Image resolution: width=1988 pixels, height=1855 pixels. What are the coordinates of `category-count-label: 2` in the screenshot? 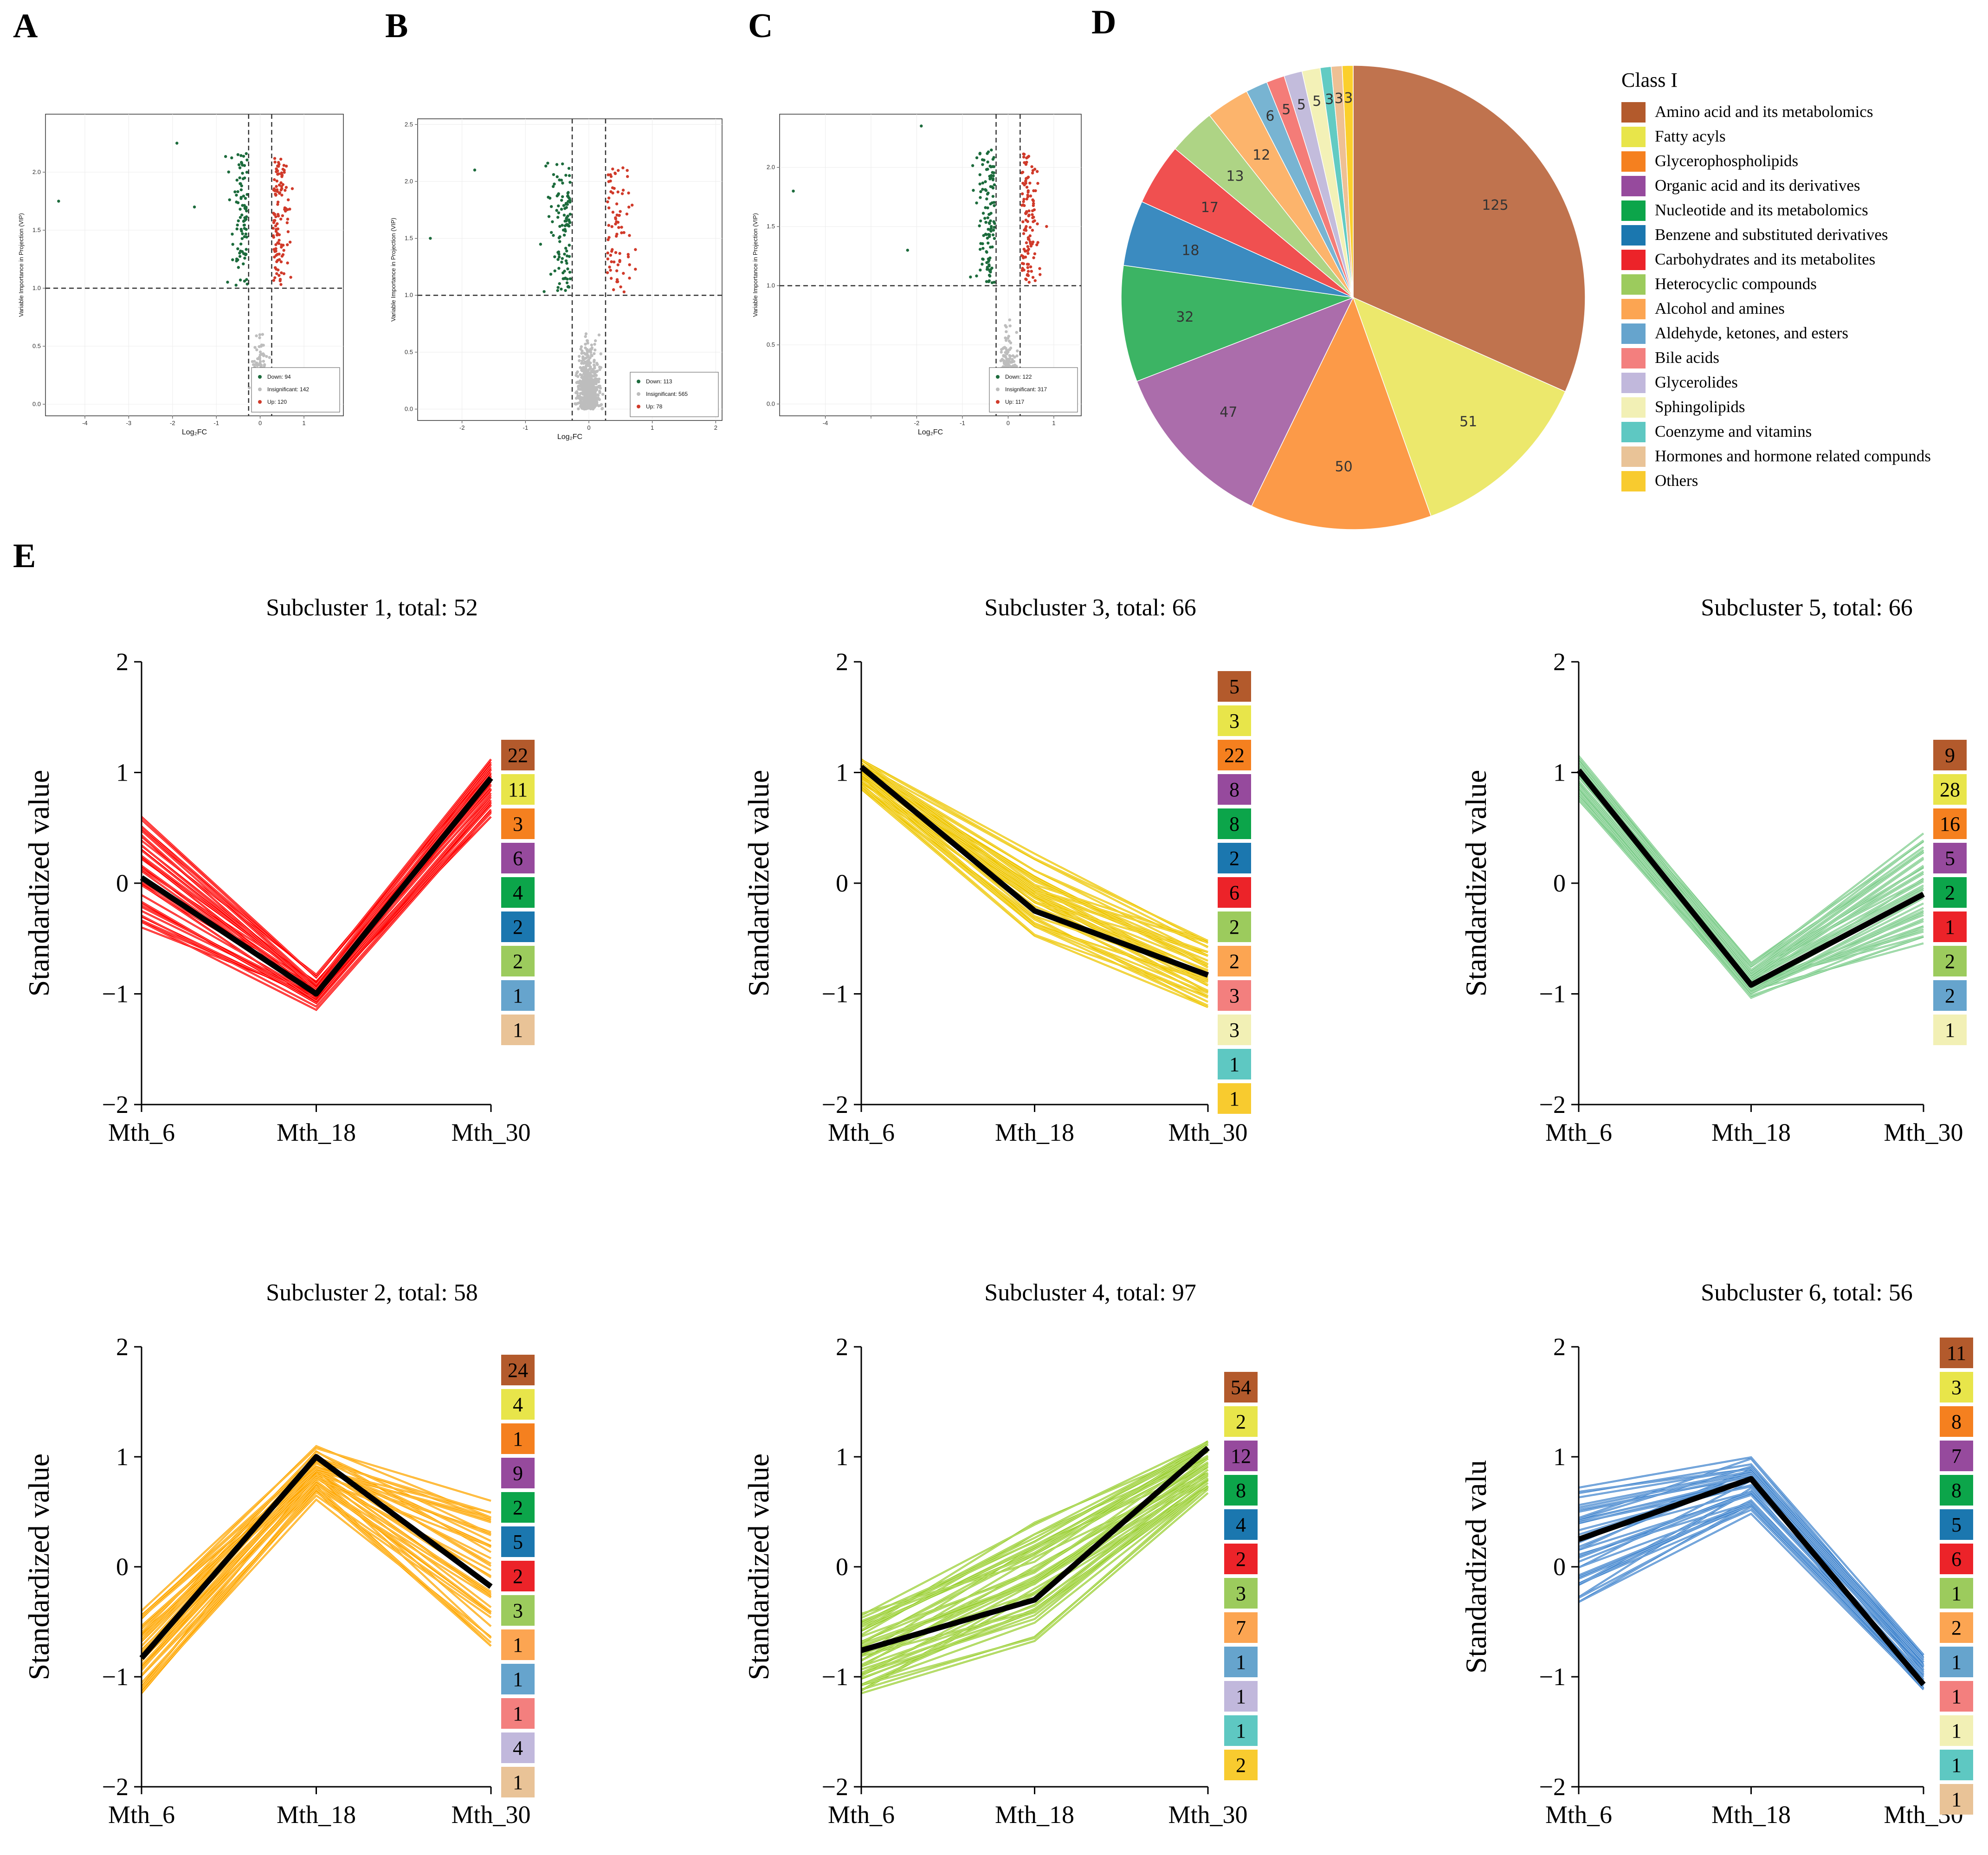 It's located at (1234, 858).